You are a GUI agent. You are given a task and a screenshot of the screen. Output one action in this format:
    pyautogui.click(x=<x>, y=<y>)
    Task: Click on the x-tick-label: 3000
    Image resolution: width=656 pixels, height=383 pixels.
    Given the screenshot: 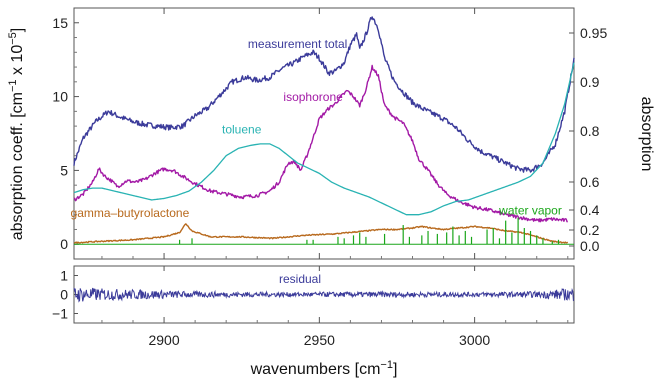 What is the action you would take?
    pyautogui.click(x=474, y=340)
    